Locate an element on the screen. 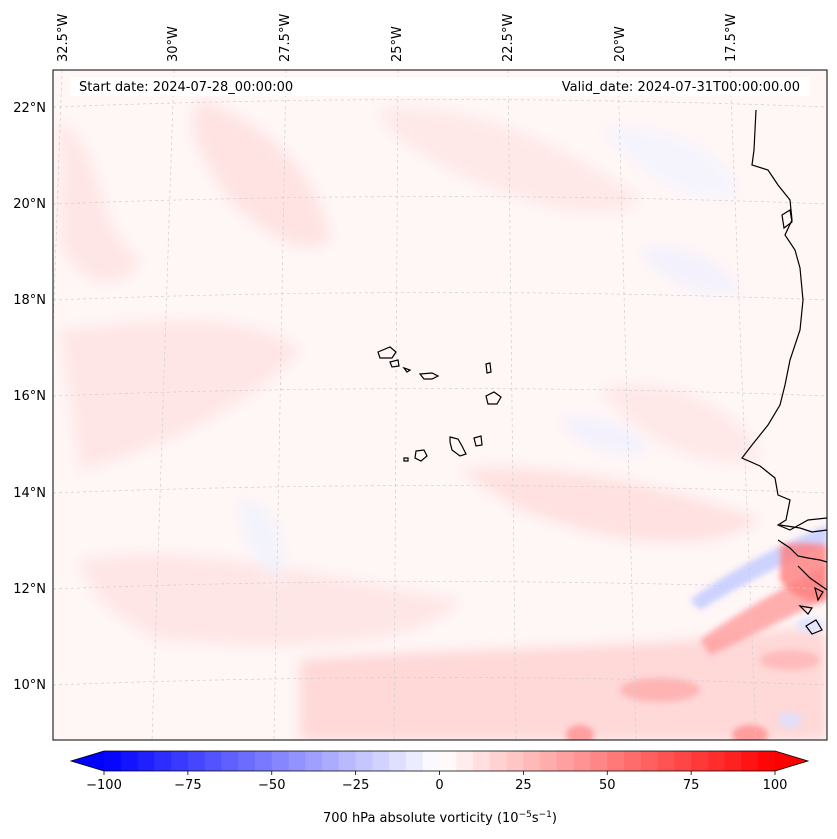 The image size is (837, 839). valid-date-label: Valid_date: 2024-07-31T00:00:00.00 is located at coordinates (681, 87).